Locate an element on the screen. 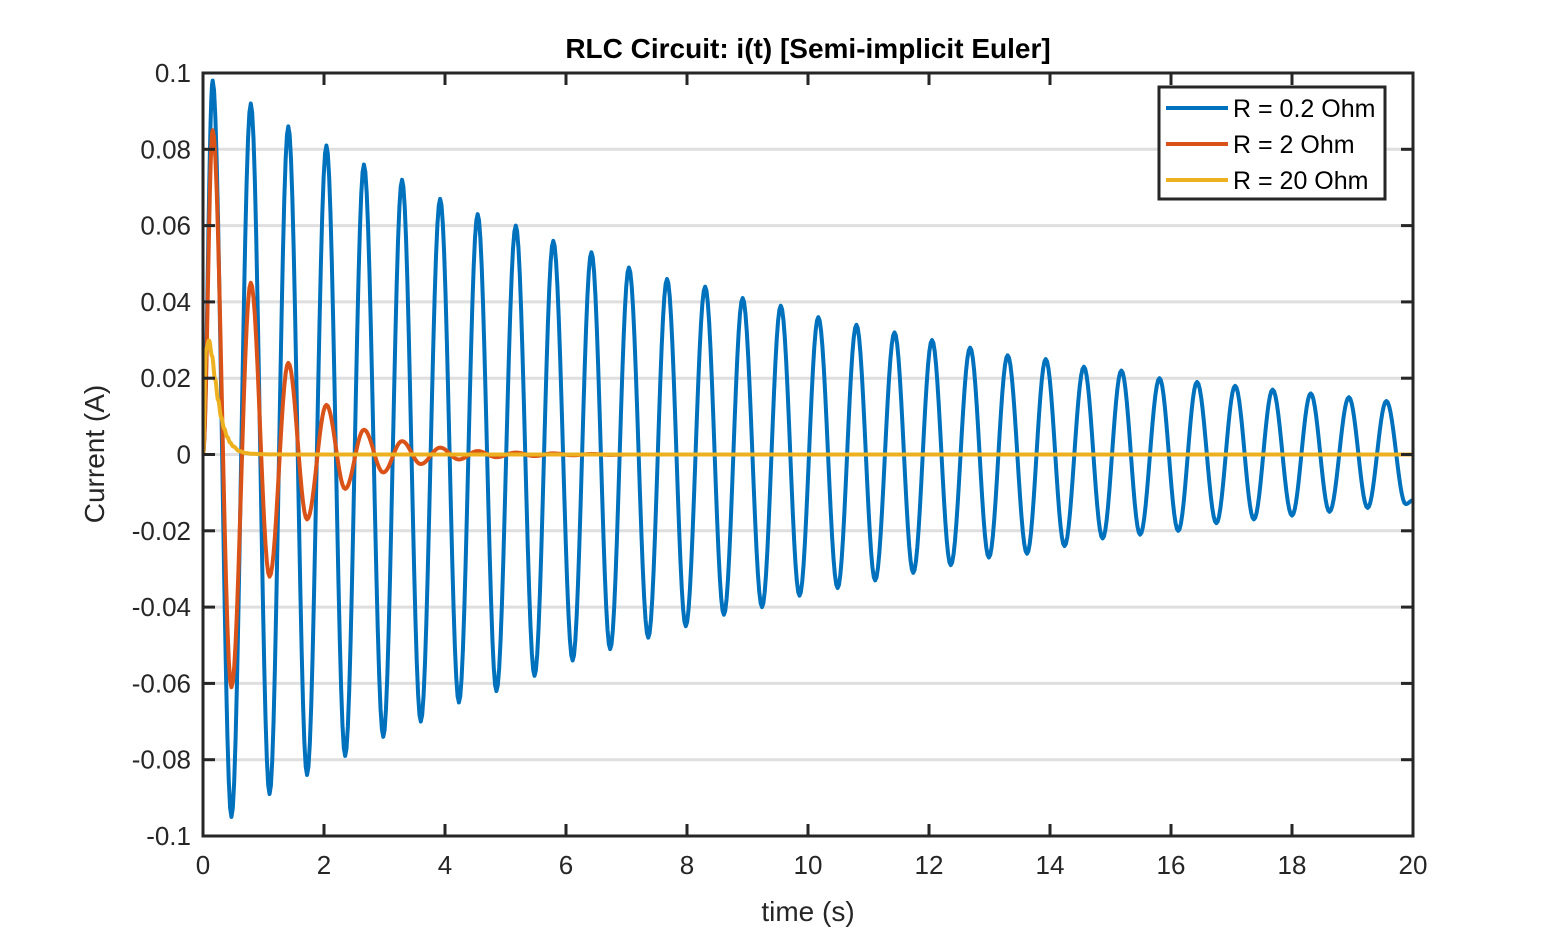  y-tick-label: 0.02 is located at coordinates (165, 378).